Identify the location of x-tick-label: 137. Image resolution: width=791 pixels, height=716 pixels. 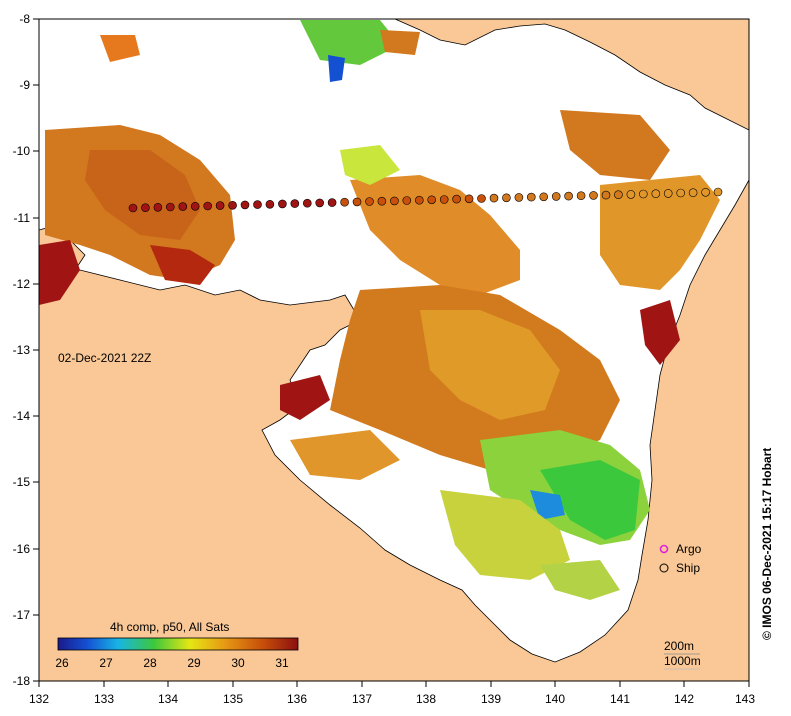
(362, 699).